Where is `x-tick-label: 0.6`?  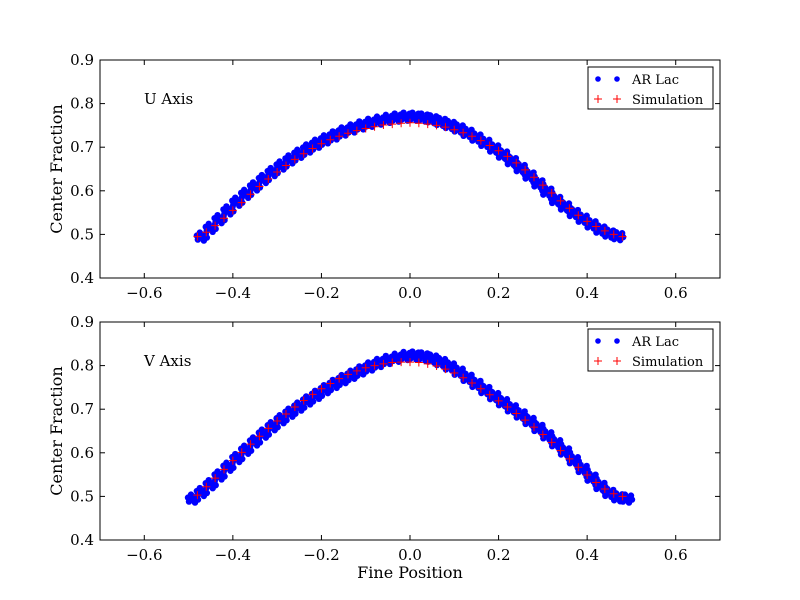 x-tick-label: 0.6 is located at coordinates (676, 555).